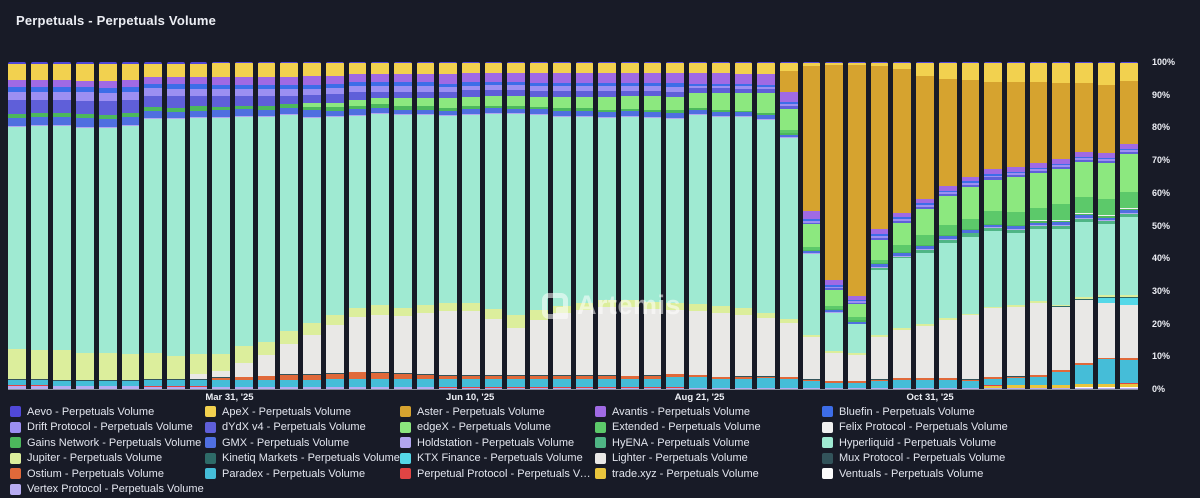  I want to click on legend-item-ostium: Ostium - Perpetuals Volume, so click(107, 474).